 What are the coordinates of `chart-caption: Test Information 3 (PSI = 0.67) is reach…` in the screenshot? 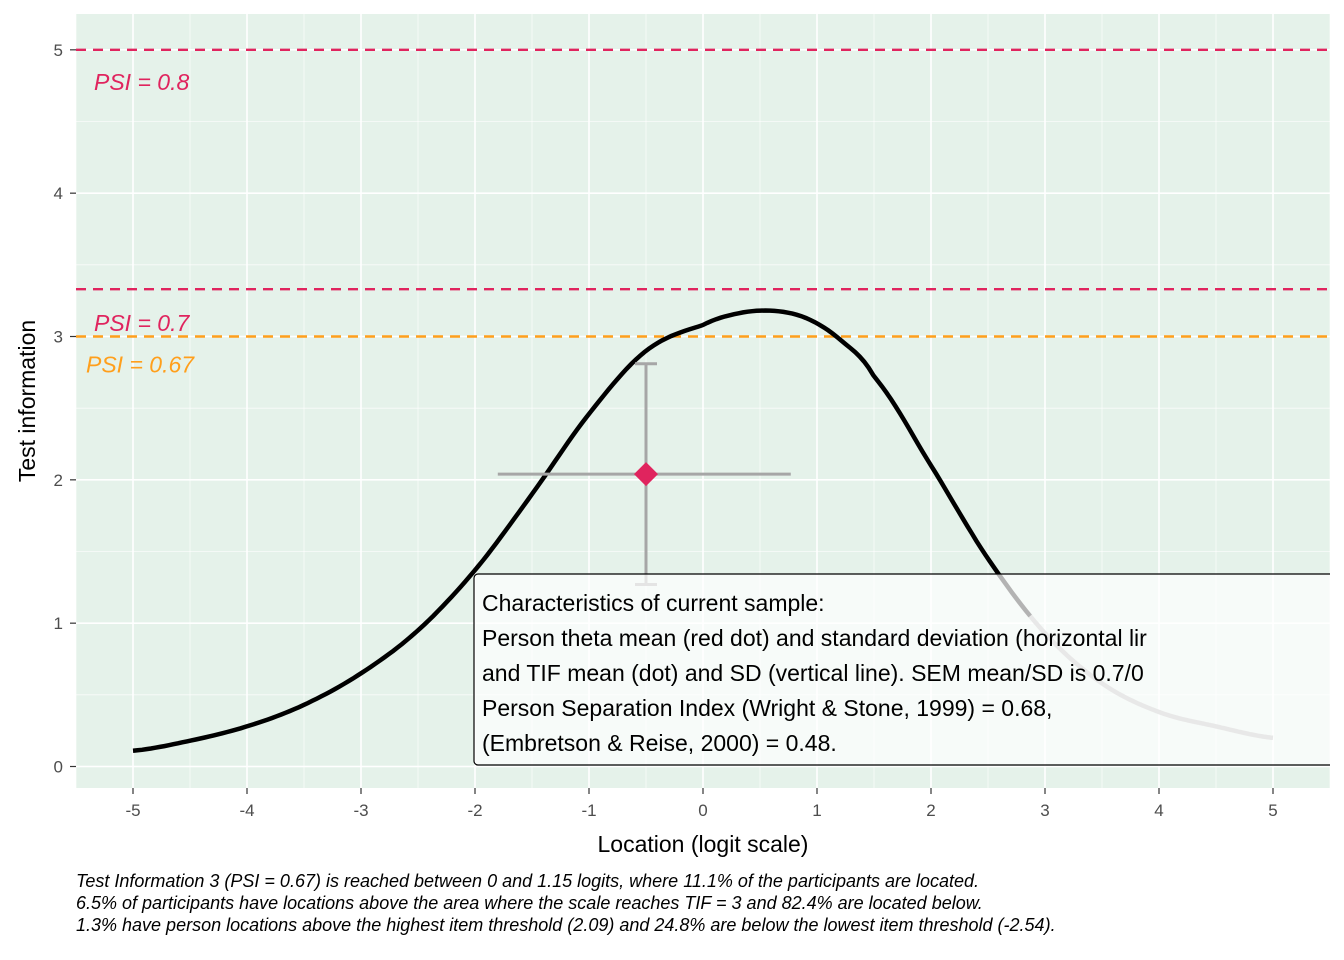 It's located at (710, 903).